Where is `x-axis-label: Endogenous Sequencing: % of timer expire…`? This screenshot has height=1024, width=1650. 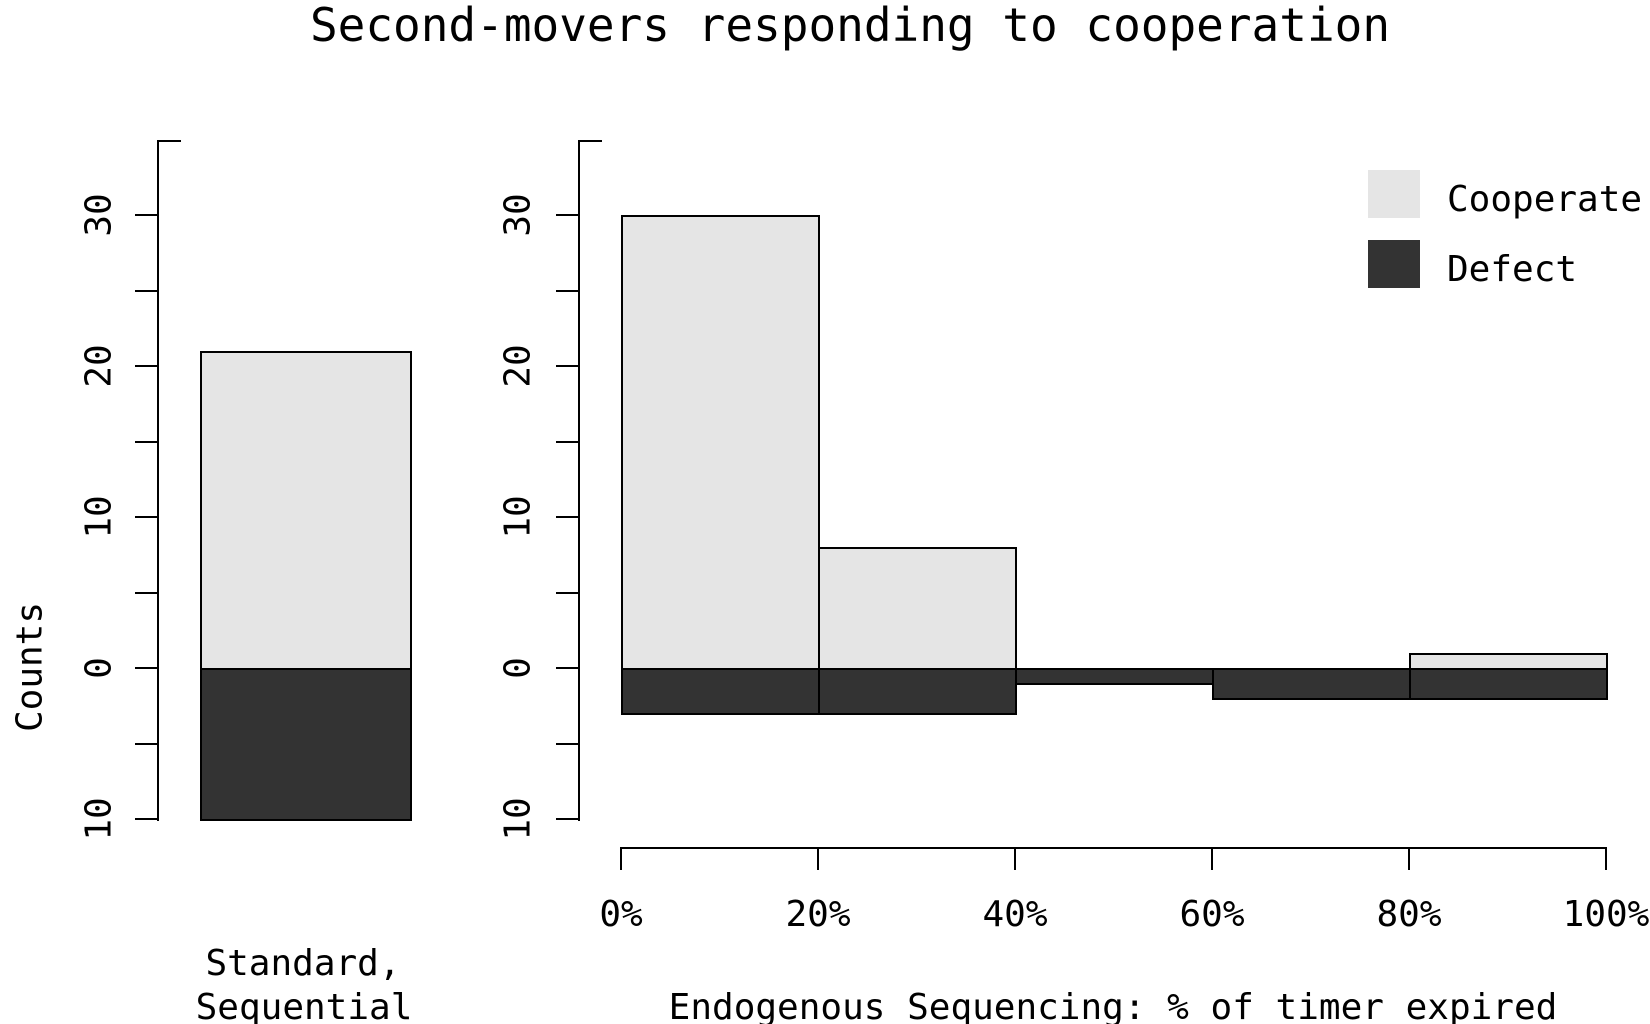
x-axis-label: Endogenous Sequencing: % of timer expire… is located at coordinates (1113, 1005).